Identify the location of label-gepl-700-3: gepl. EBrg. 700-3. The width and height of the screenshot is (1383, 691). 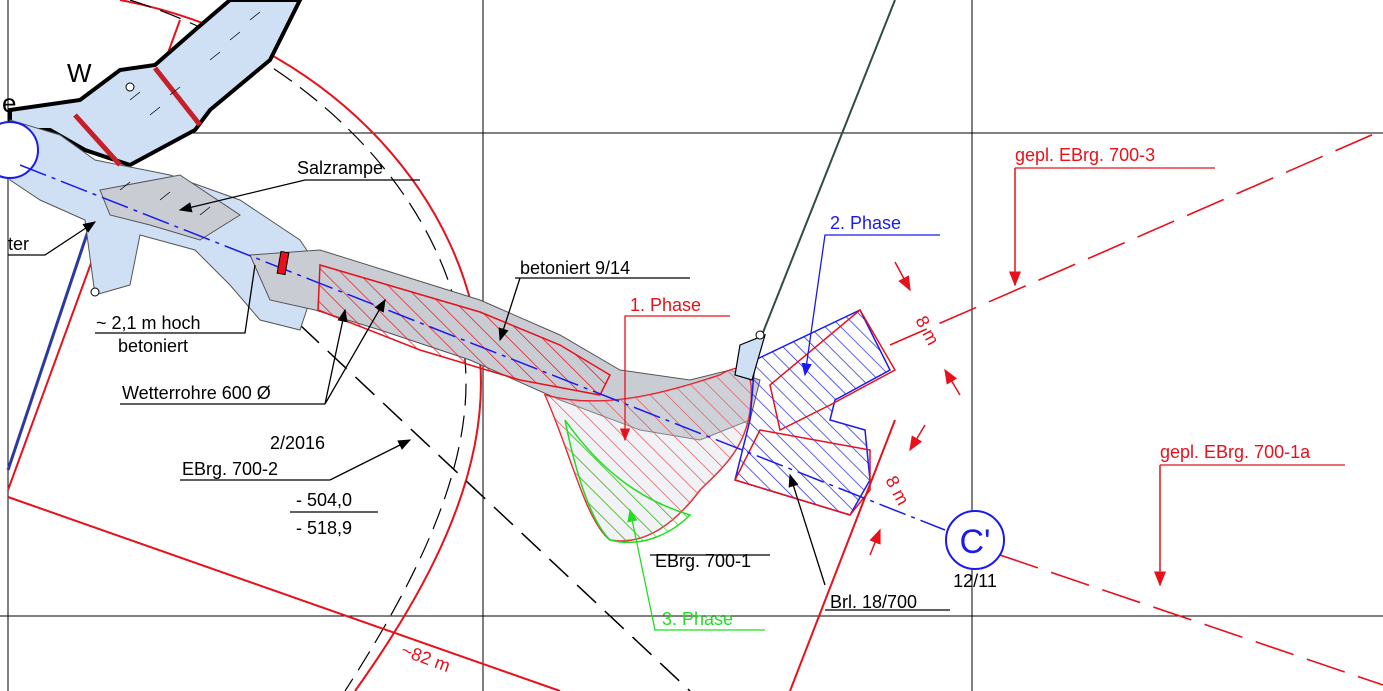
(1085, 155).